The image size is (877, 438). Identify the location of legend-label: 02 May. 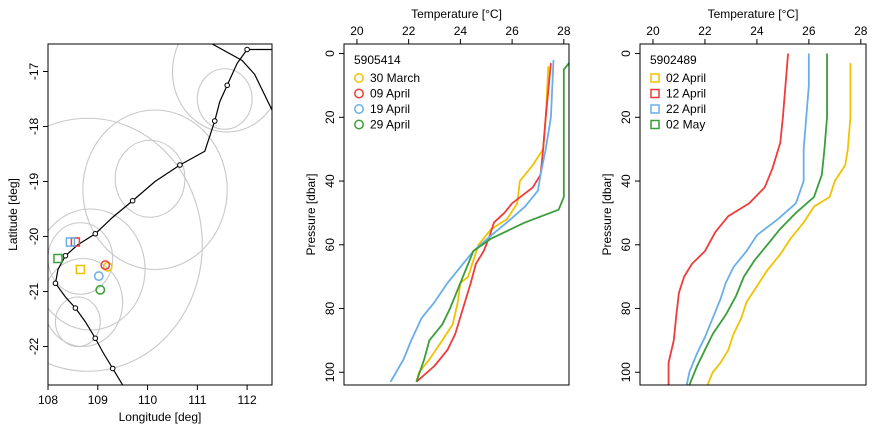
(685, 125).